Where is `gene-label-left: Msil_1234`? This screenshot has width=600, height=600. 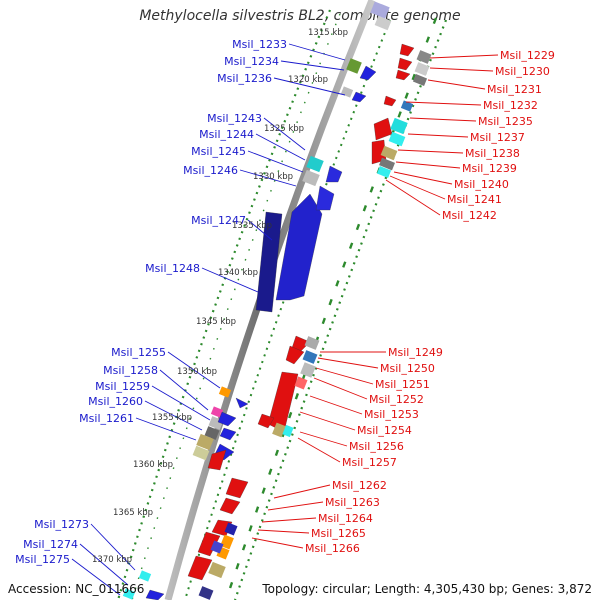
gene-label-left: Msil_1234 is located at coordinates (251, 61).